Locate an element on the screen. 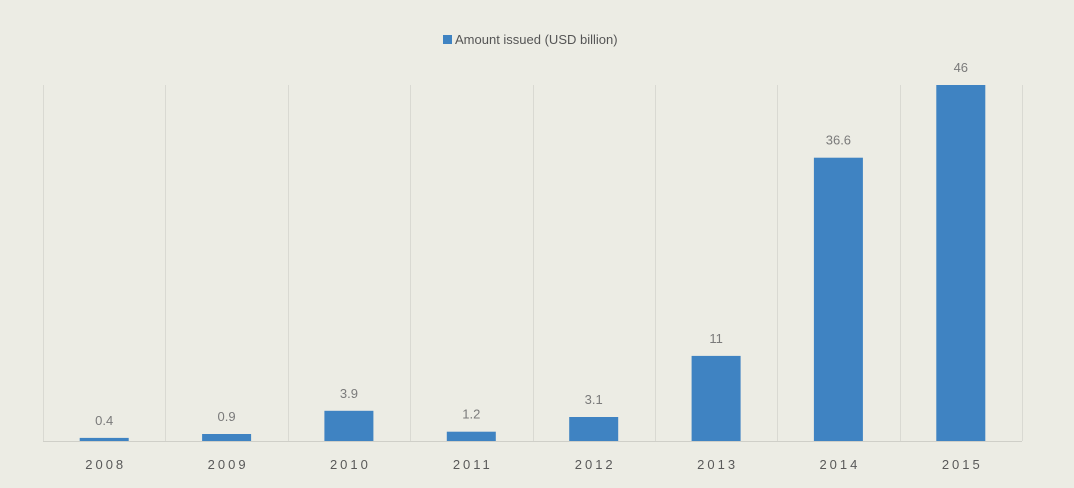 The image size is (1074, 488). x-tick-label-2012: 2012 is located at coordinates (595, 464).